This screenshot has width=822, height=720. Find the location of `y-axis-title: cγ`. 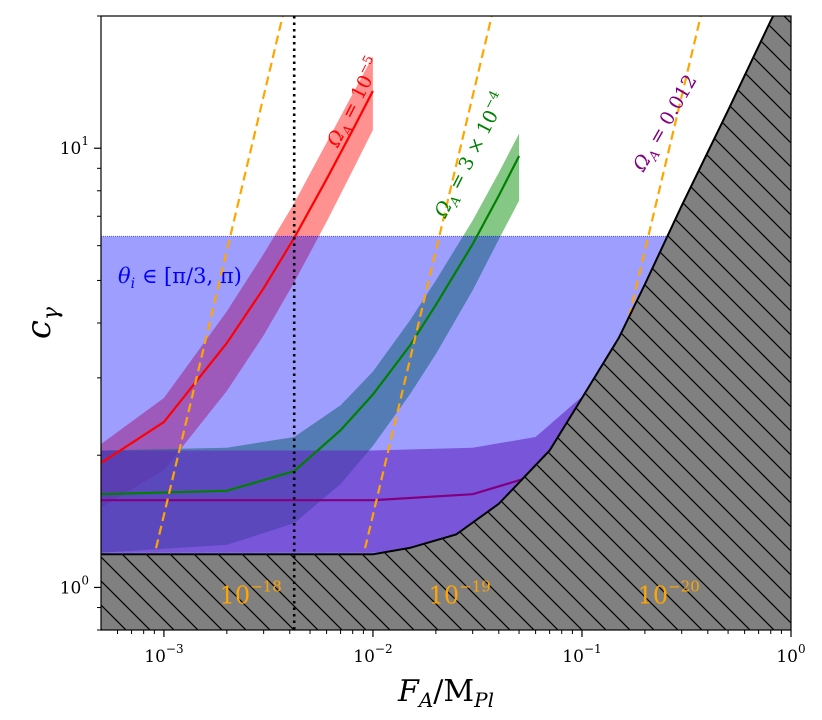

y-axis-title: cγ is located at coordinates (41, 322).